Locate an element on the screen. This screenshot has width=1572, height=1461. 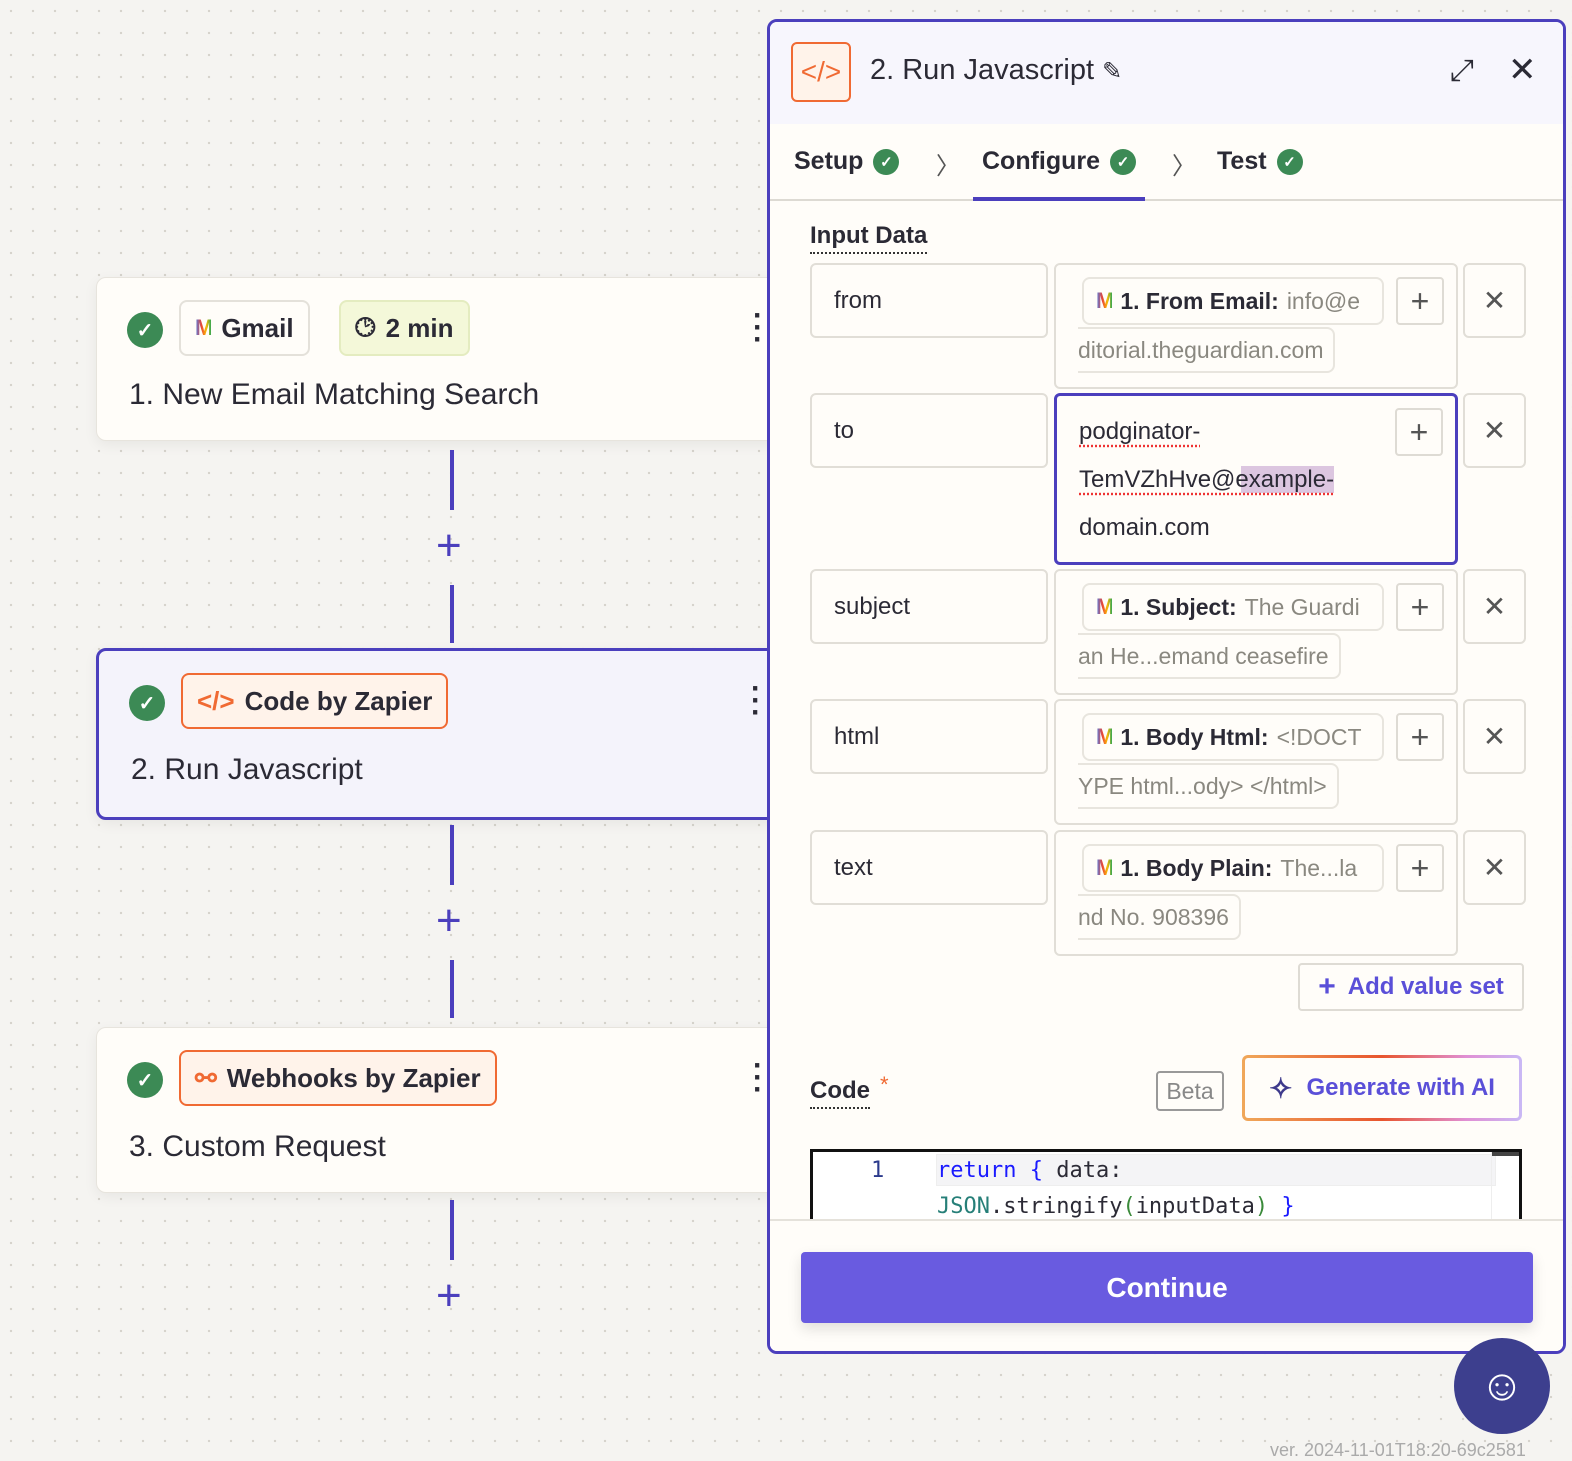
field-key-input: html is located at coordinates (929, 736).